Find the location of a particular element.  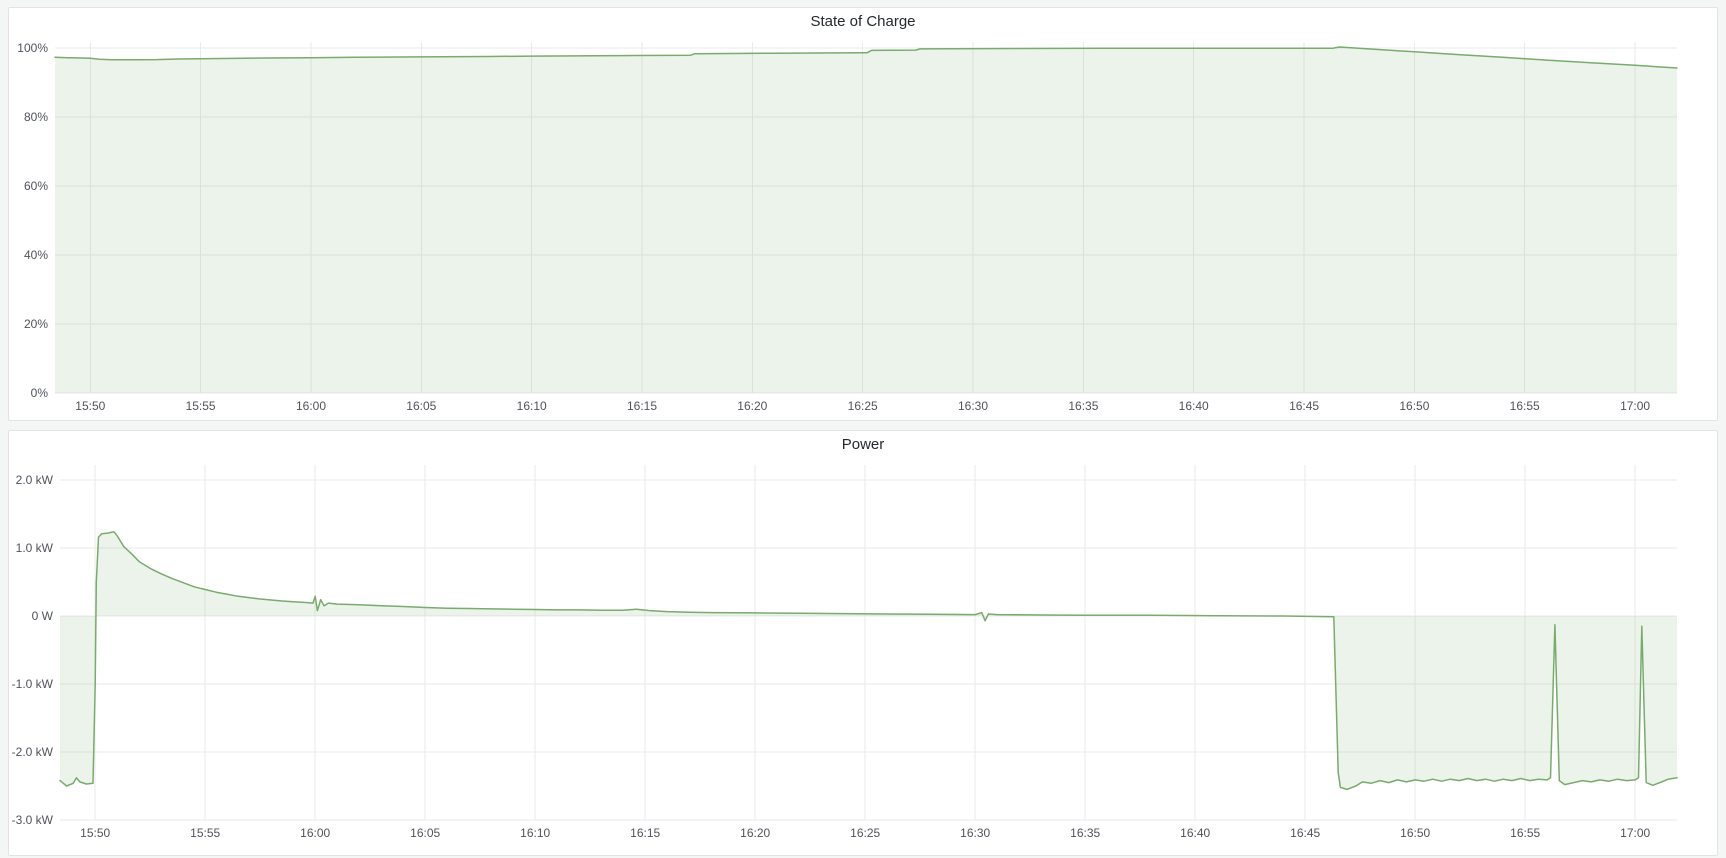

y-axis-tick-label: 0 W is located at coordinates (43, 616).